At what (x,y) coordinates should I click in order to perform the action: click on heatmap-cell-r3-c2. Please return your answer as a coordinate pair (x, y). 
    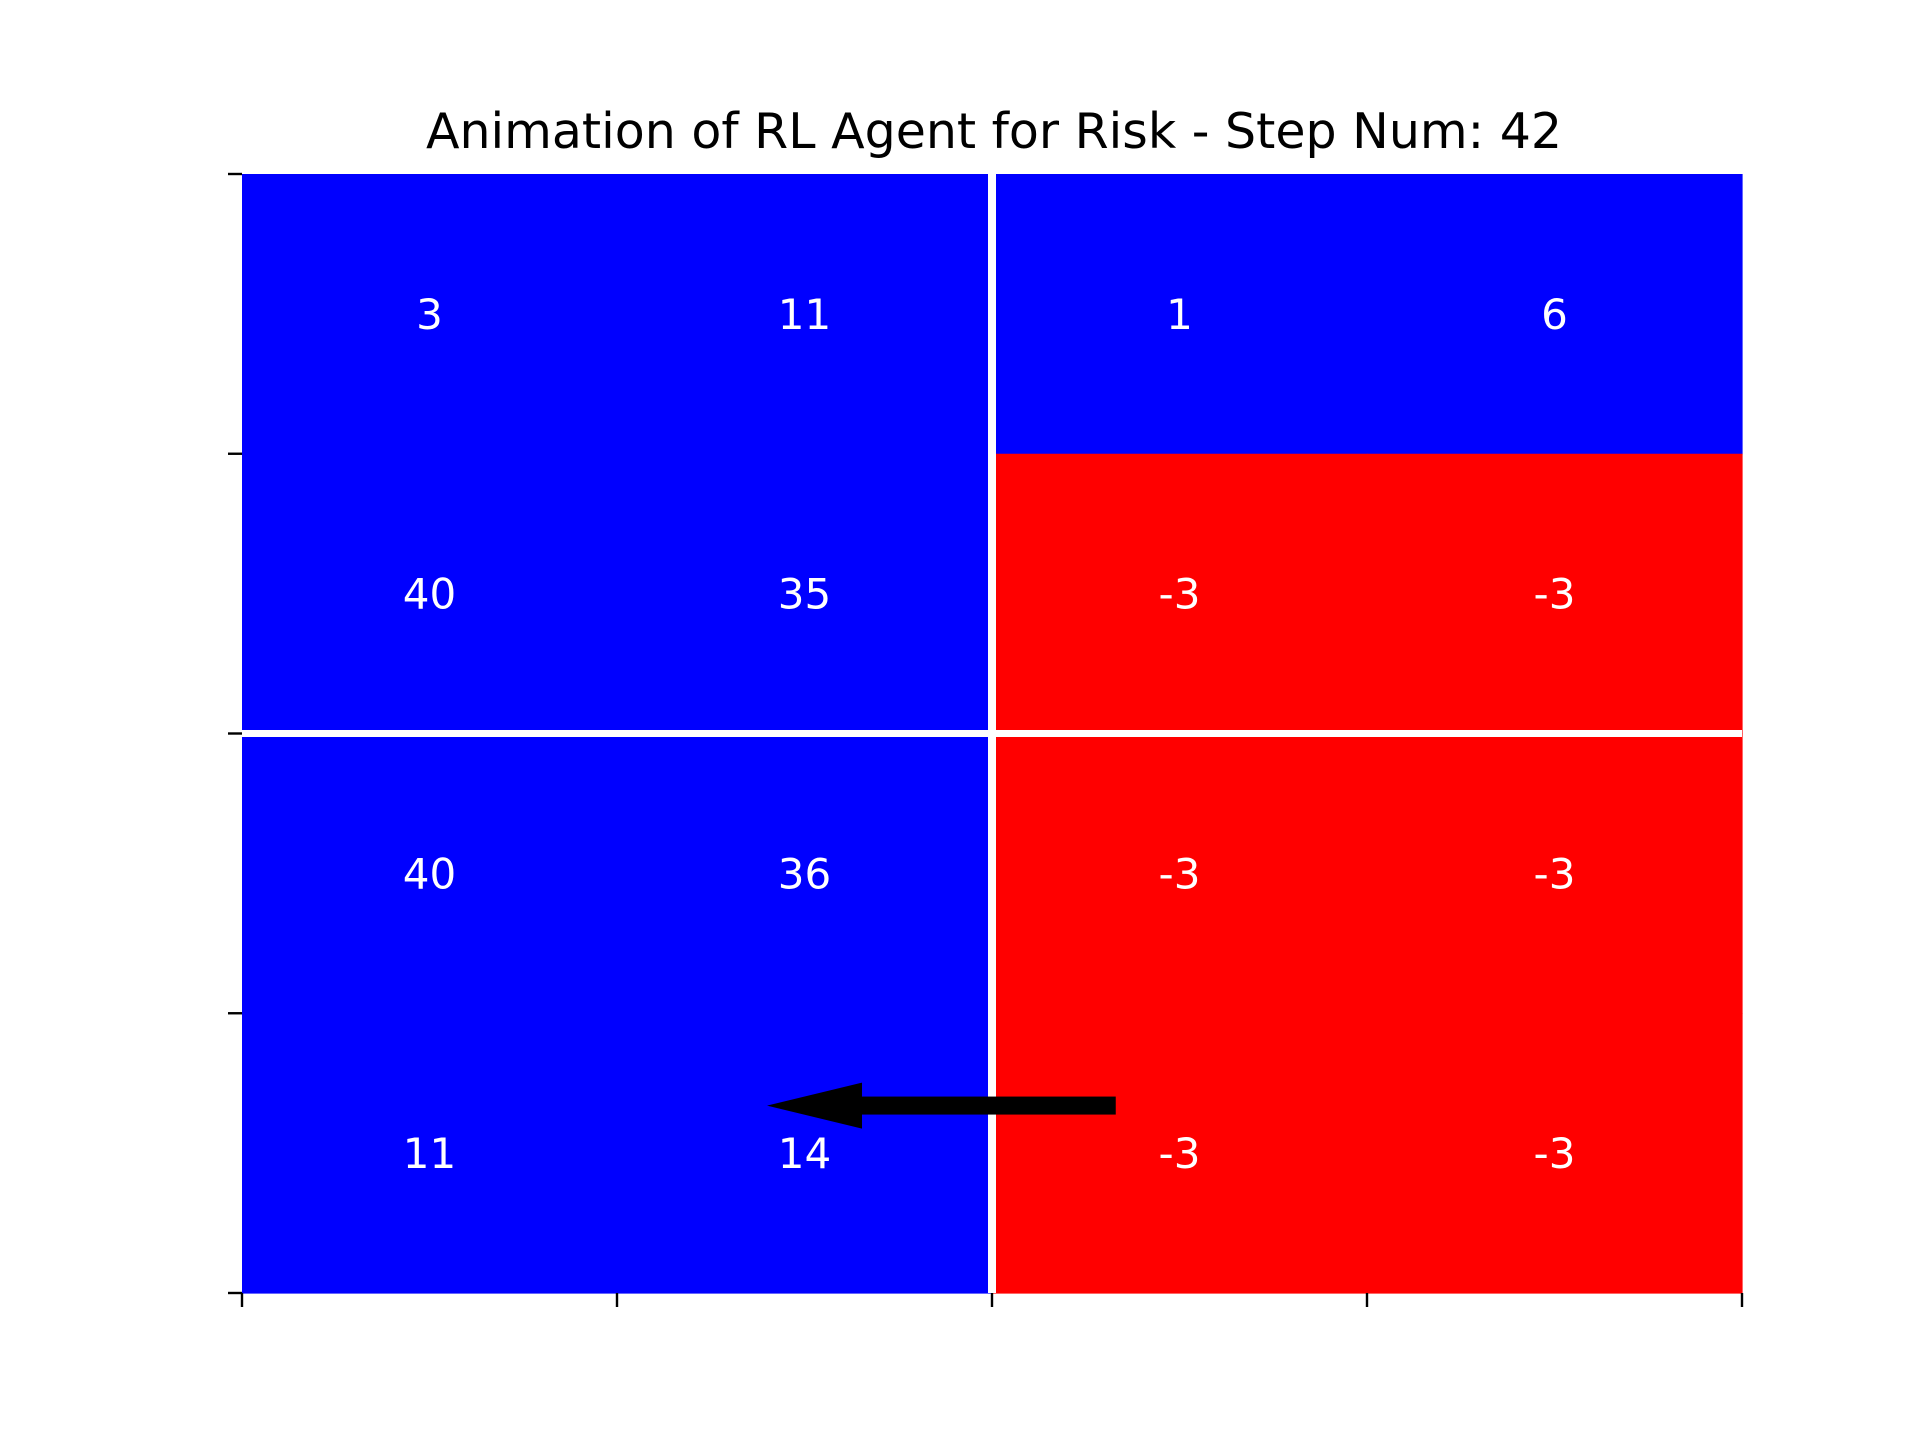
    Looking at the image, I should click on (1180, 1153).